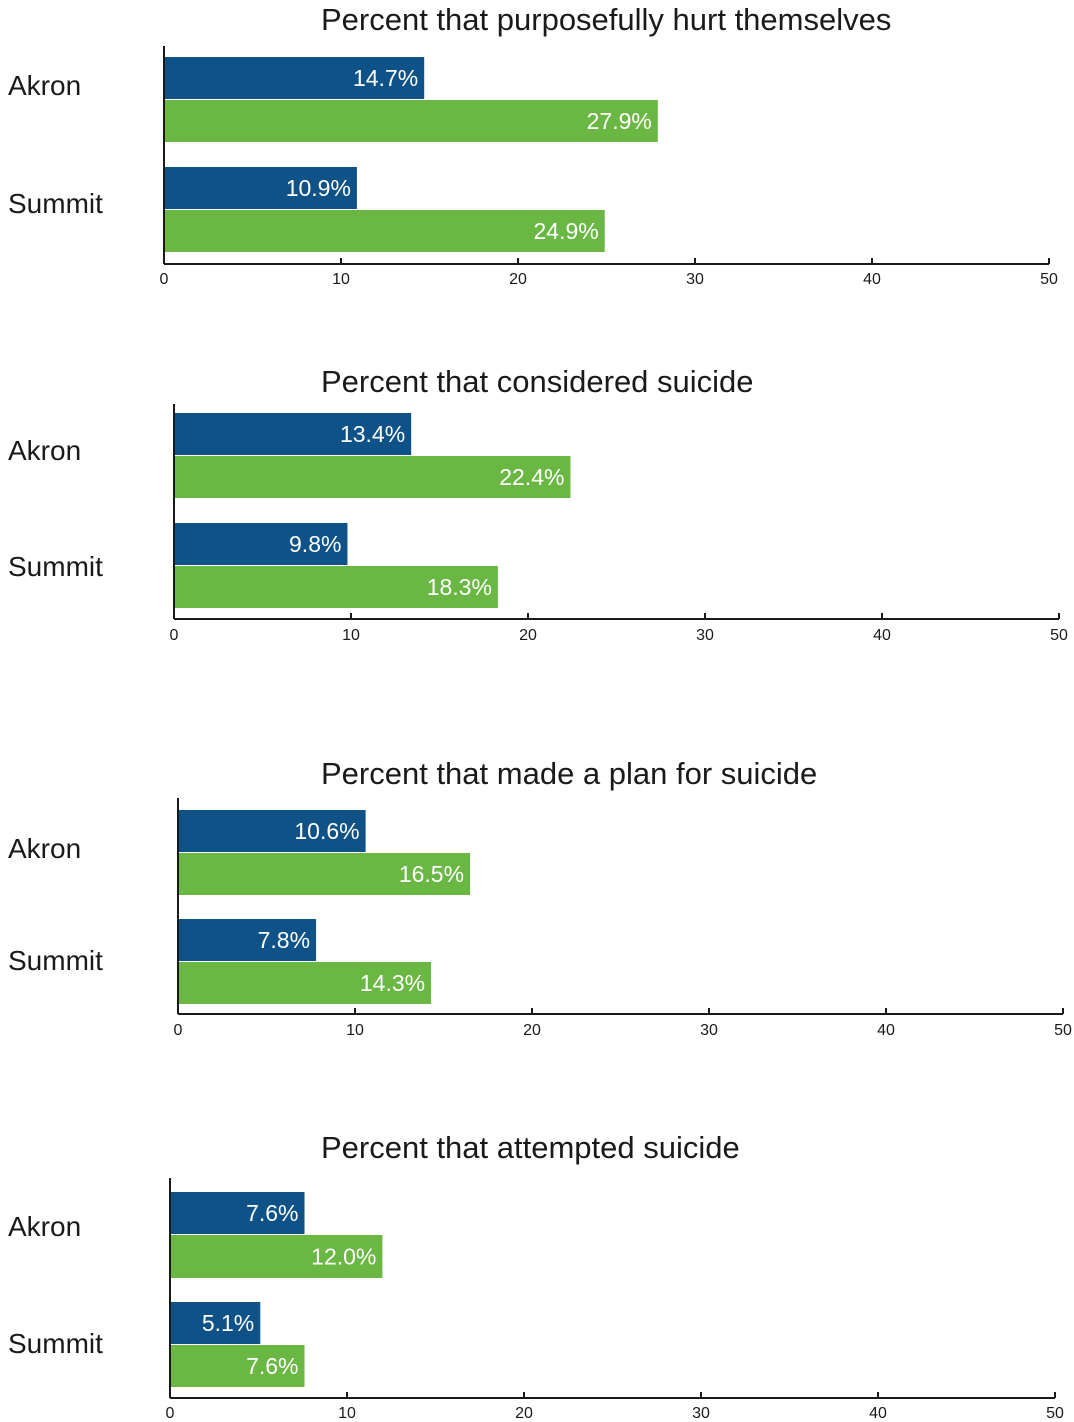  What do you see at coordinates (315, 544) in the screenshot?
I see `bar-value-label: 9.8%` at bounding box center [315, 544].